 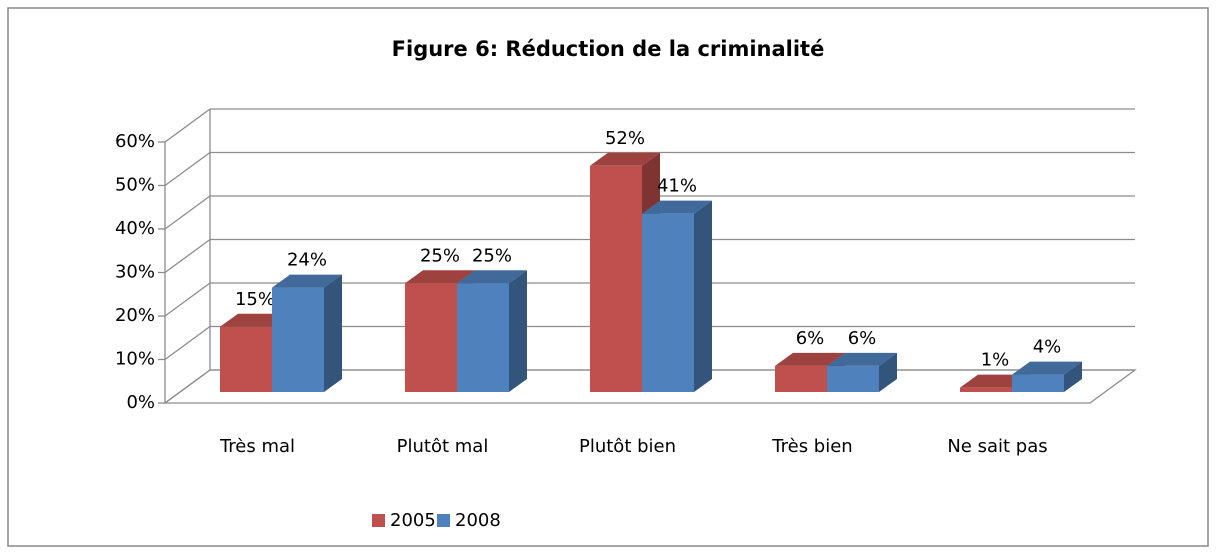 I want to click on legend-label: 2008, so click(x=478, y=520).